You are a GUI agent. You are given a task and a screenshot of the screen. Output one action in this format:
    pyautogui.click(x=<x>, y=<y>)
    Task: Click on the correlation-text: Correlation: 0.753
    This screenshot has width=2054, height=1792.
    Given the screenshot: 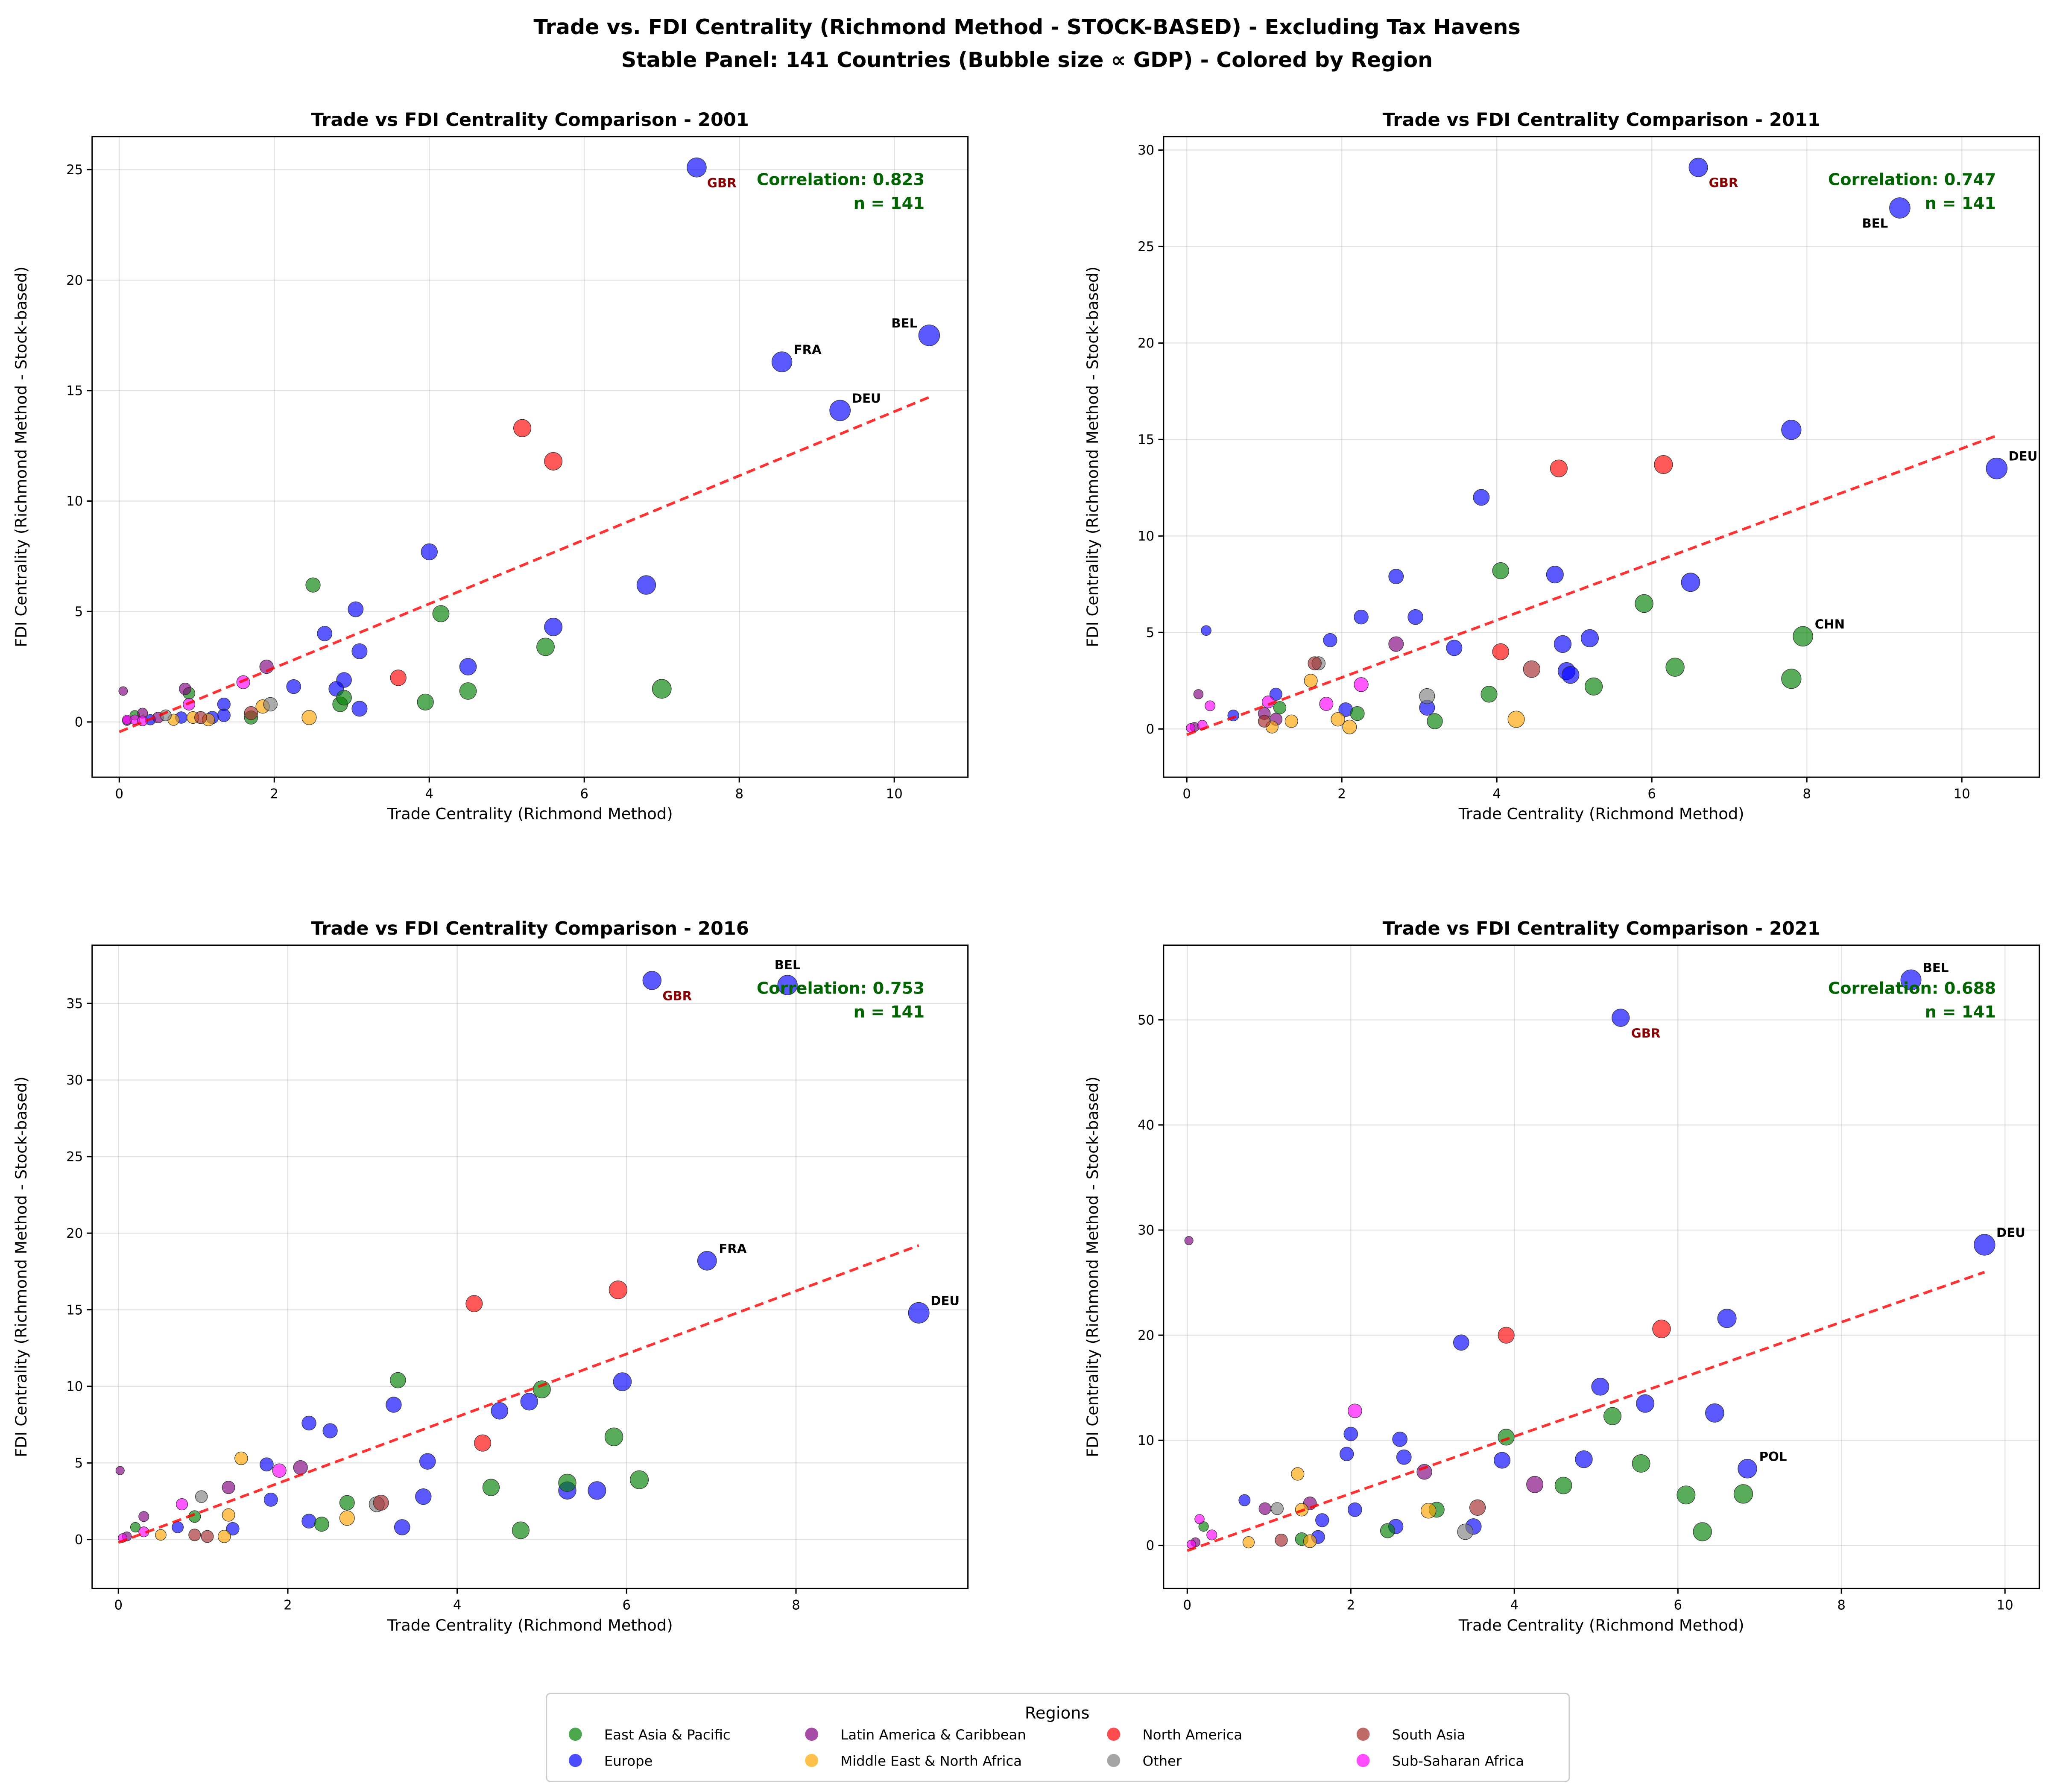 What is the action you would take?
    pyautogui.click(x=841, y=988)
    